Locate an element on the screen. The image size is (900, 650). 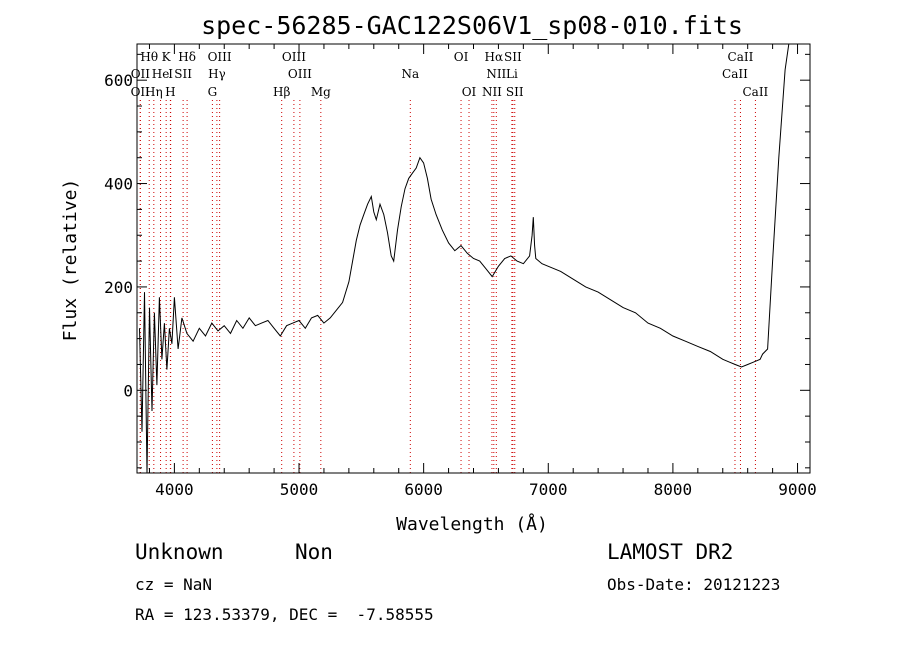
x-tick-label: 6000 is located at coordinates (423, 489).